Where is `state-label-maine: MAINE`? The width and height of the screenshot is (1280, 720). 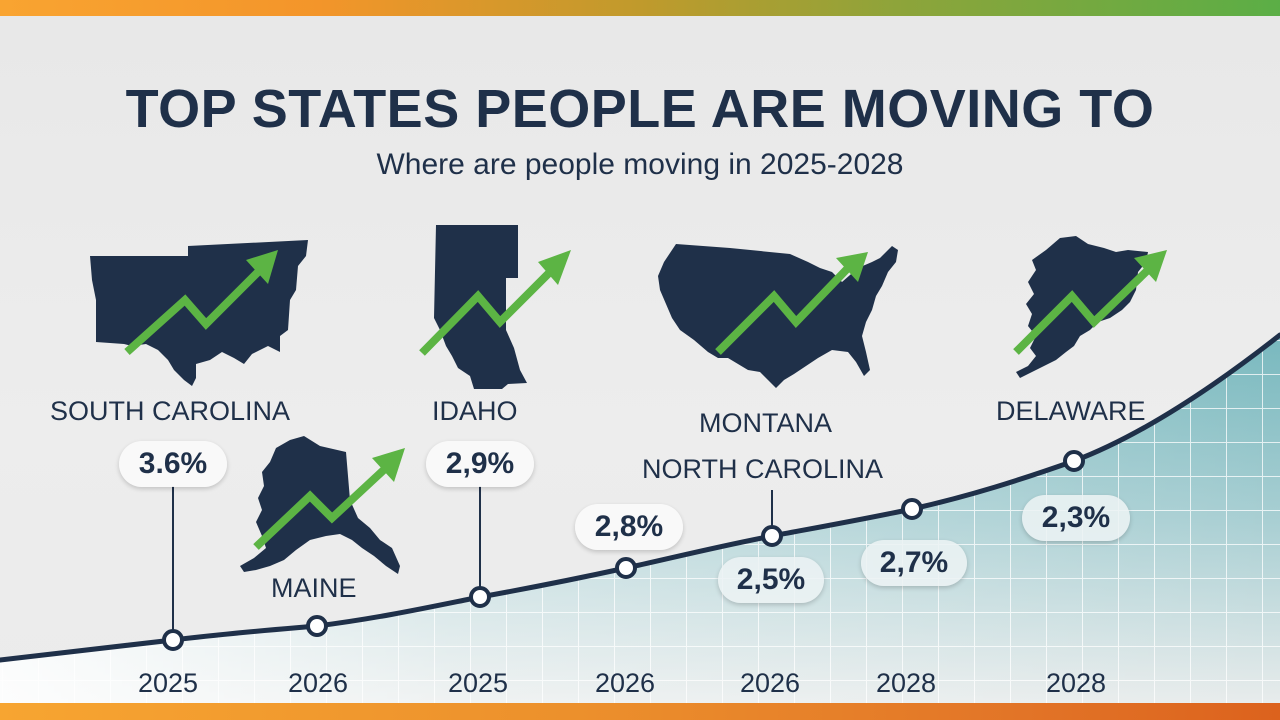
state-label-maine: MAINE is located at coordinates (314, 588).